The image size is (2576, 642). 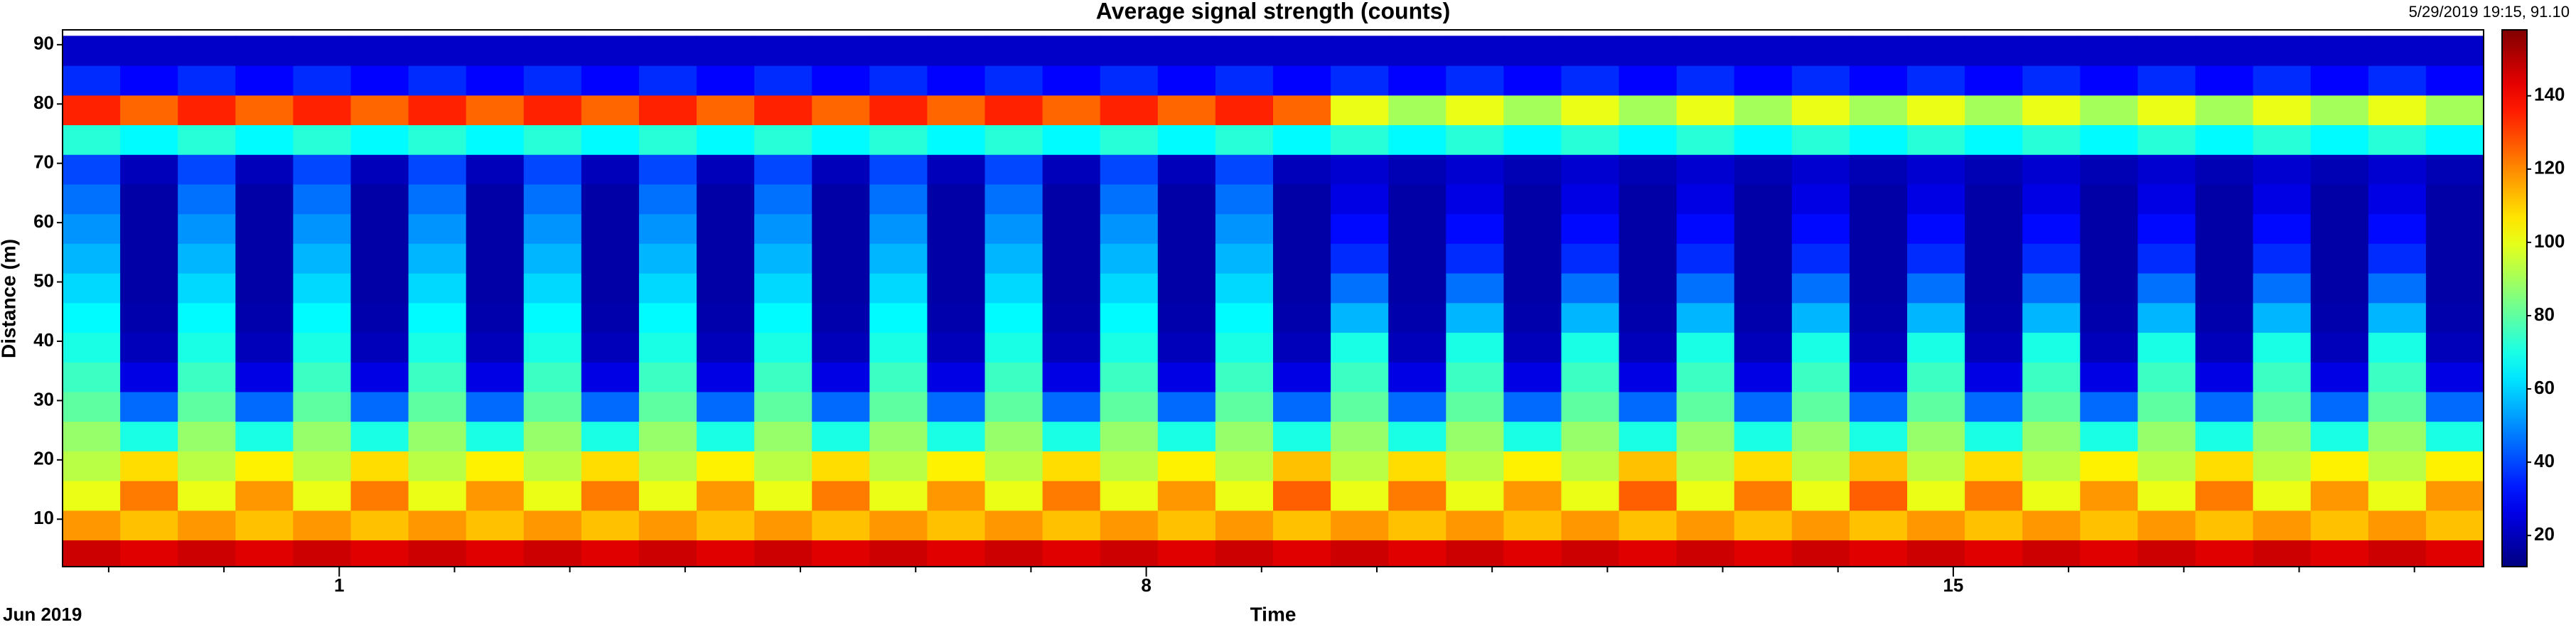 I want to click on annotation: 5/29/2019 19:15, 91.10, so click(x=2489, y=12).